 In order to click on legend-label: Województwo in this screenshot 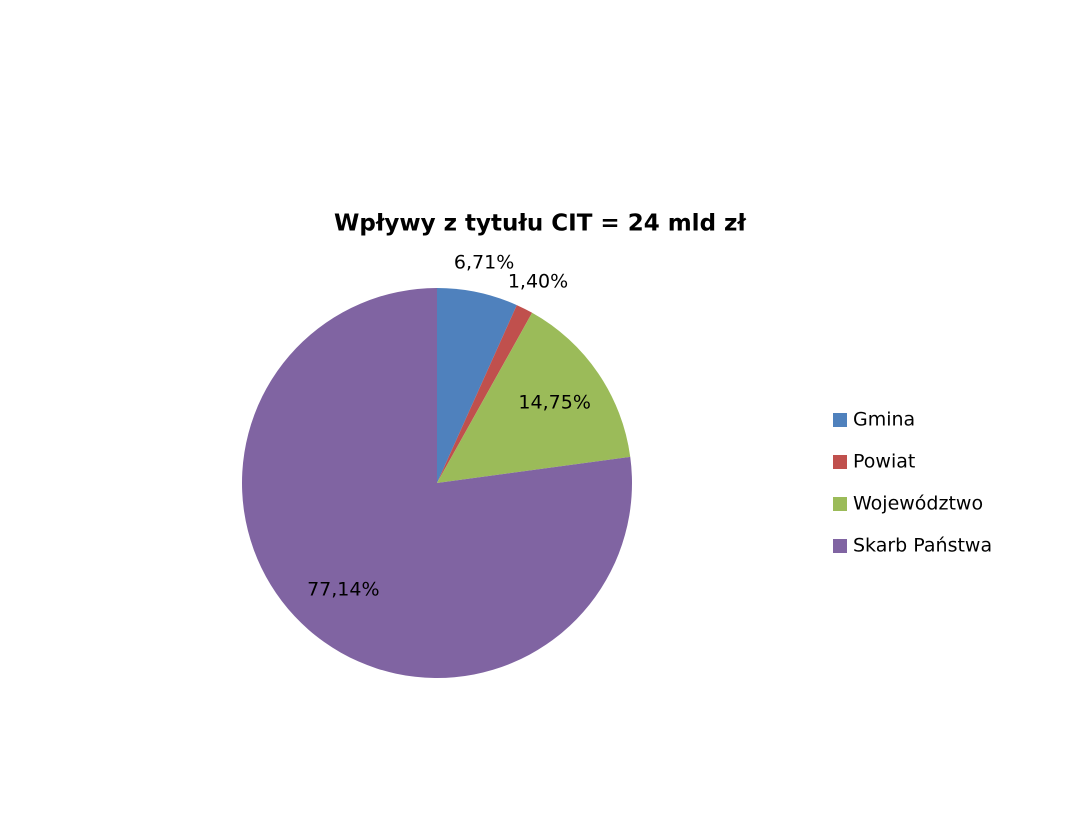, I will do `click(918, 504)`.